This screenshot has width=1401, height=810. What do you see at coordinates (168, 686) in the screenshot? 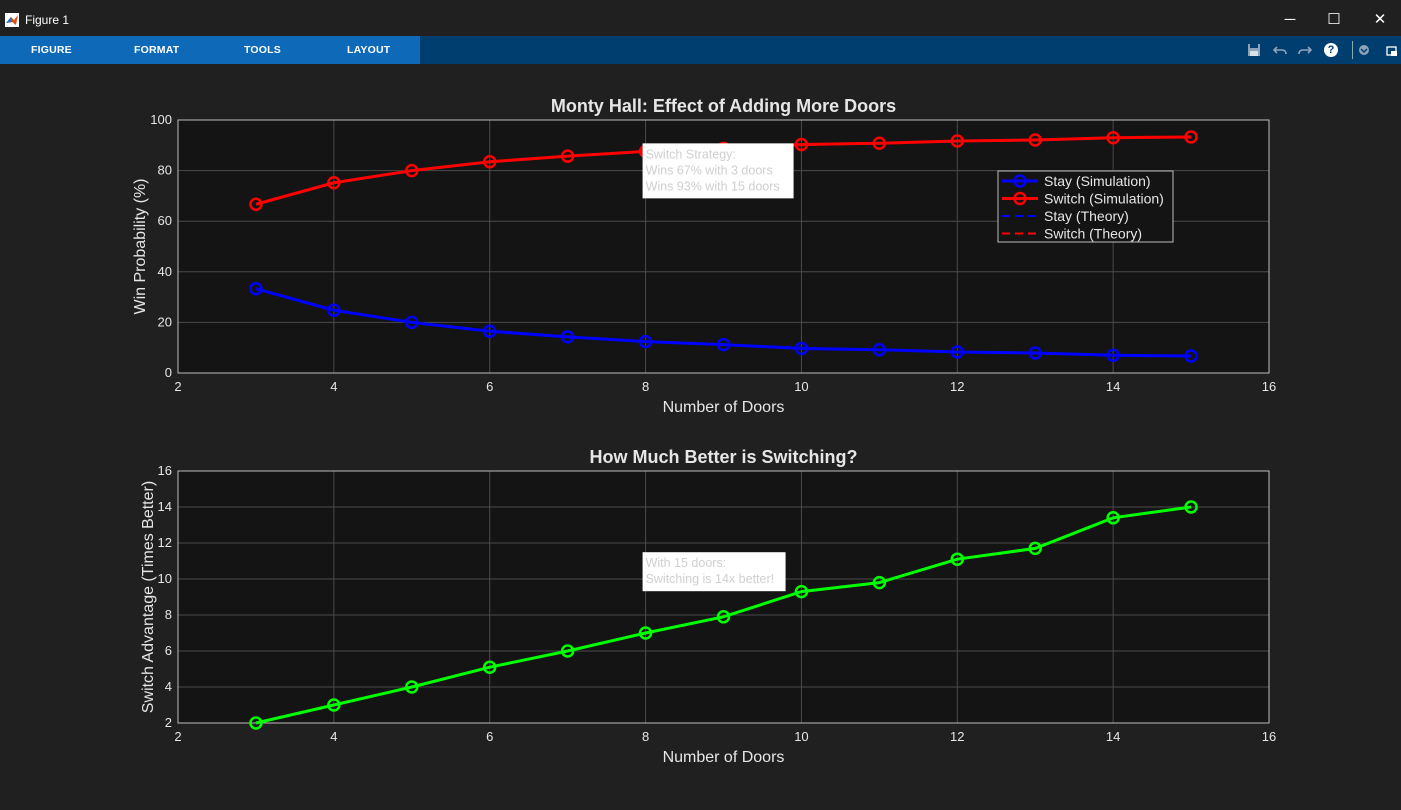
I see `y-tick-label: 4` at bounding box center [168, 686].